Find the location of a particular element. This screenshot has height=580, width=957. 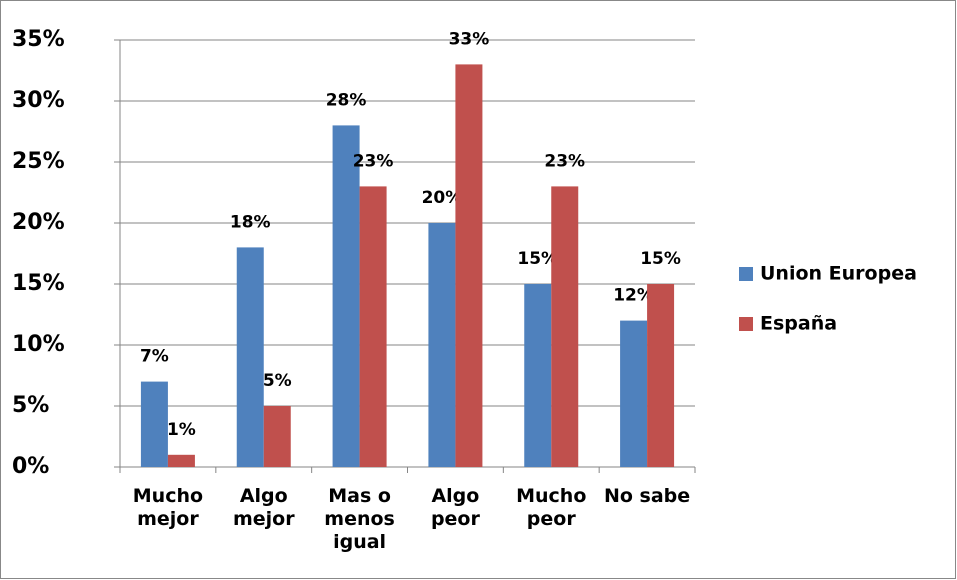

data-label: 33% is located at coordinates (469, 39).